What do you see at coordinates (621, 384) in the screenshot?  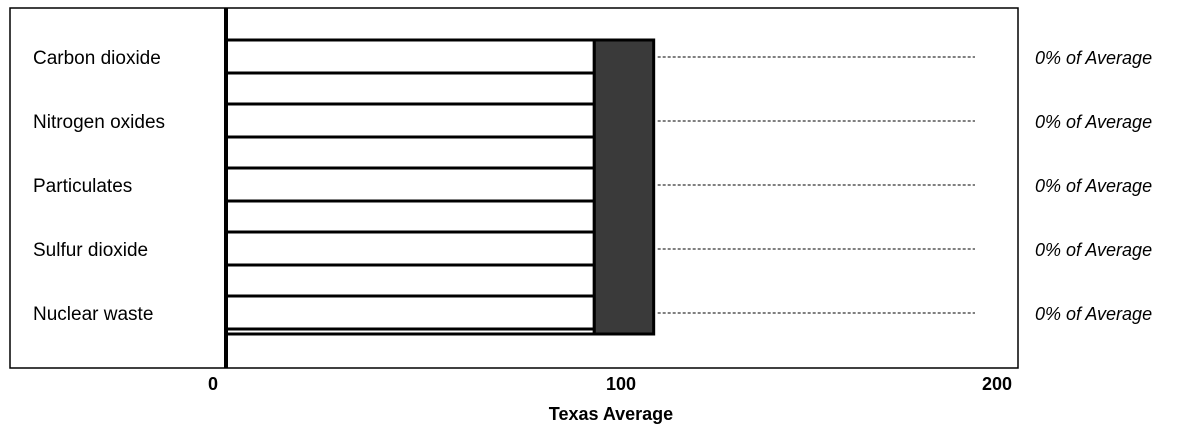 I see `x-tick-label: 100` at bounding box center [621, 384].